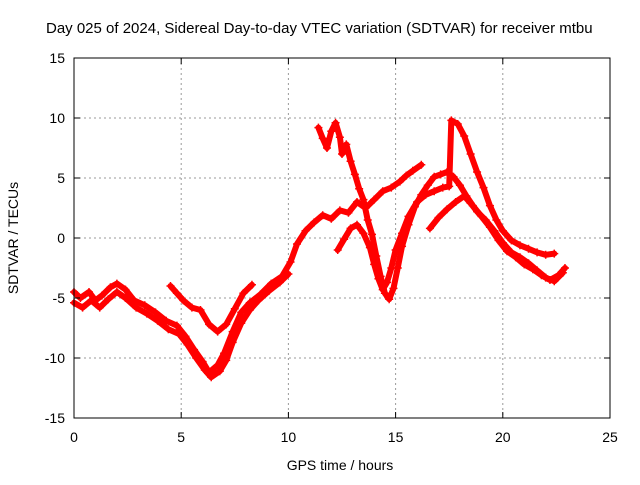 Image resolution: width=640 pixels, height=485 pixels. Describe the element at coordinates (503, 437) in the screenshot. I see `x-tick-label: 20` at that location.